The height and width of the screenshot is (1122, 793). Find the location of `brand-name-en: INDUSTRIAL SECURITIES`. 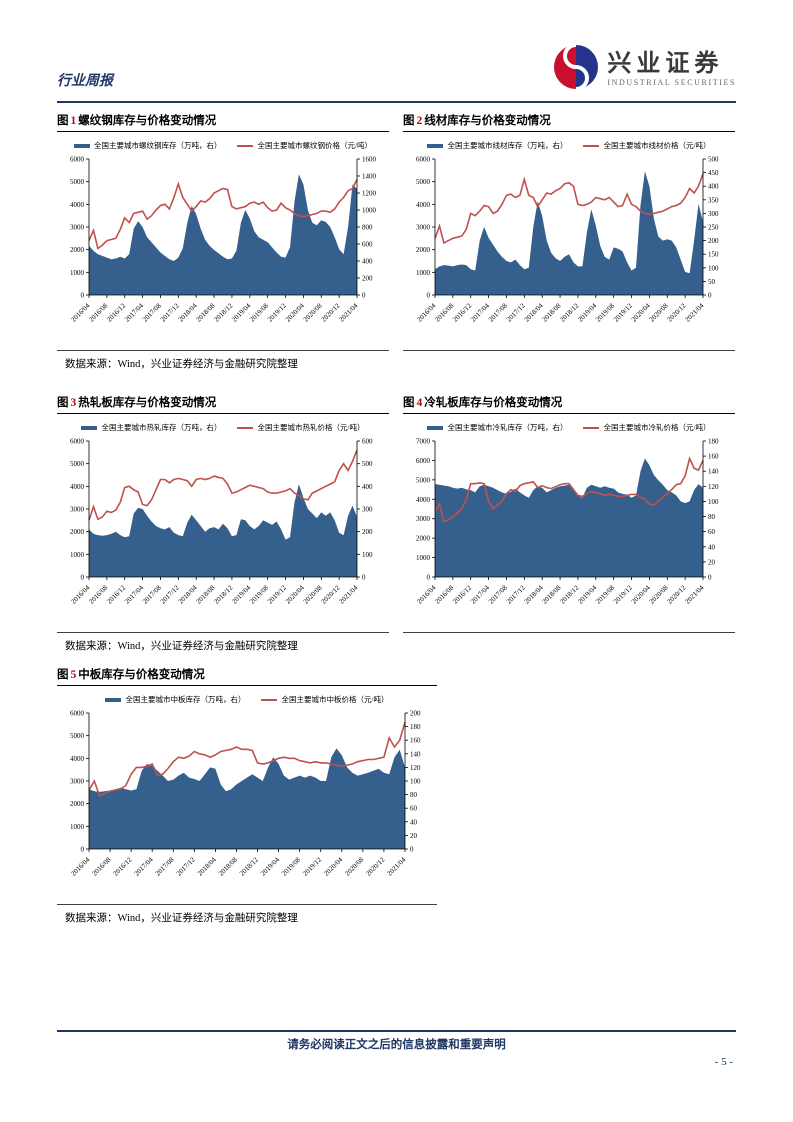

brand-name-en: INDUSTRIAL SECURITIES is located at coordinates (671, 82).